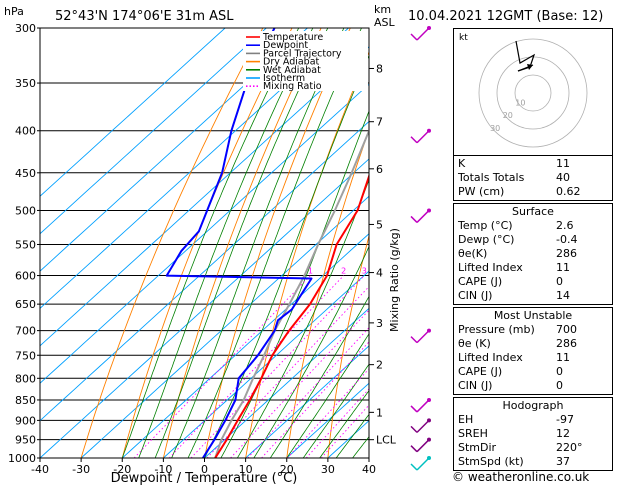 Image resolution: width=629 pixels, height=486 pixels. Describe the element at coordinates (386, 440) in the screenshot. I see `altitude-tick-label: LCL` at that location.